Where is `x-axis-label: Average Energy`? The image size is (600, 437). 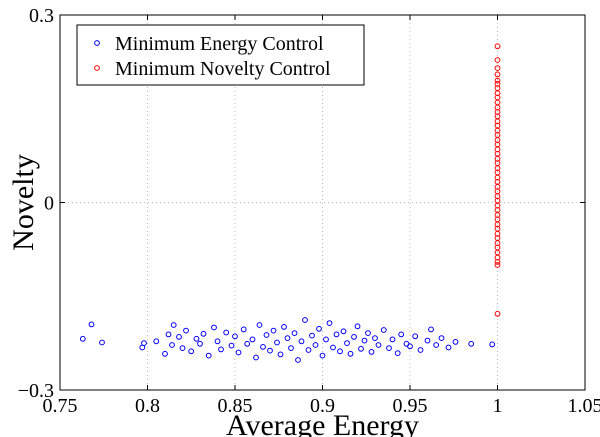 x-axis-label: Average Energy is located at coordinates (322, 423).